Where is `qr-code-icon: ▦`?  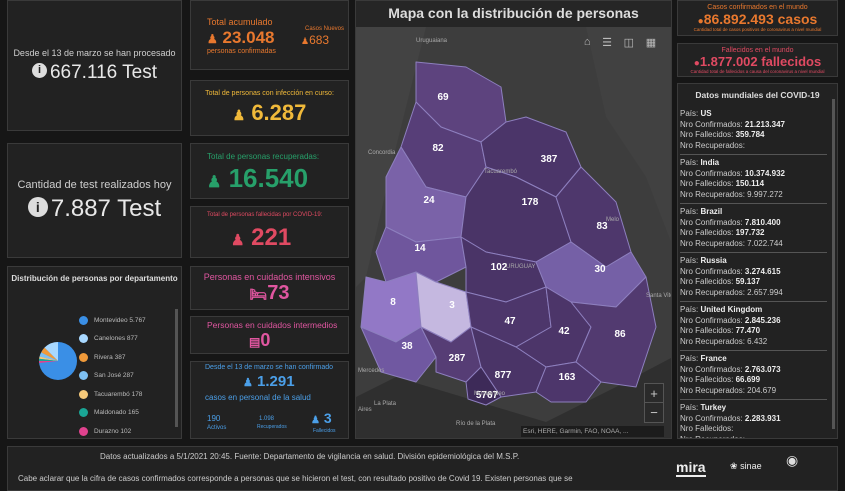
qr-code-icon: ▦ is located at coordinates (651, 42).